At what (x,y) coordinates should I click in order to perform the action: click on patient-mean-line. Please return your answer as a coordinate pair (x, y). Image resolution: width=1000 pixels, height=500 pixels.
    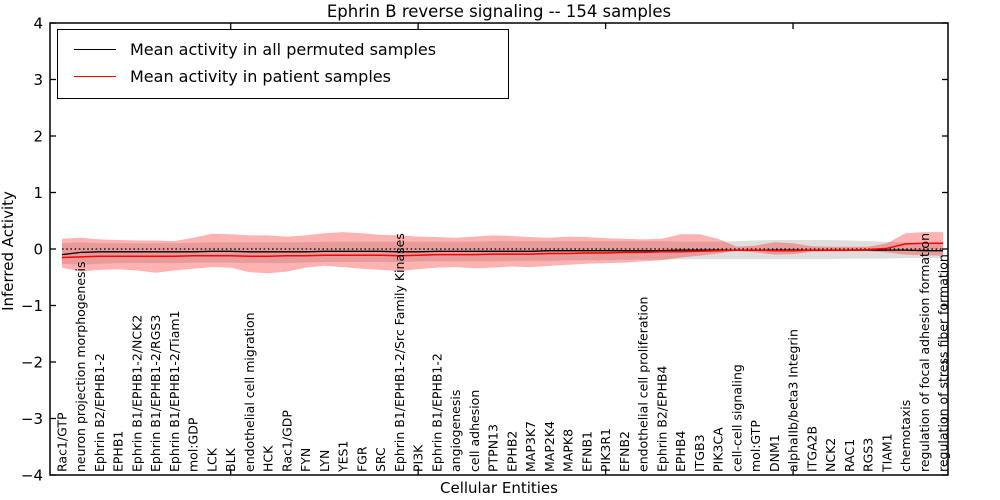
    Looking at the image, I should click on (502, 250).